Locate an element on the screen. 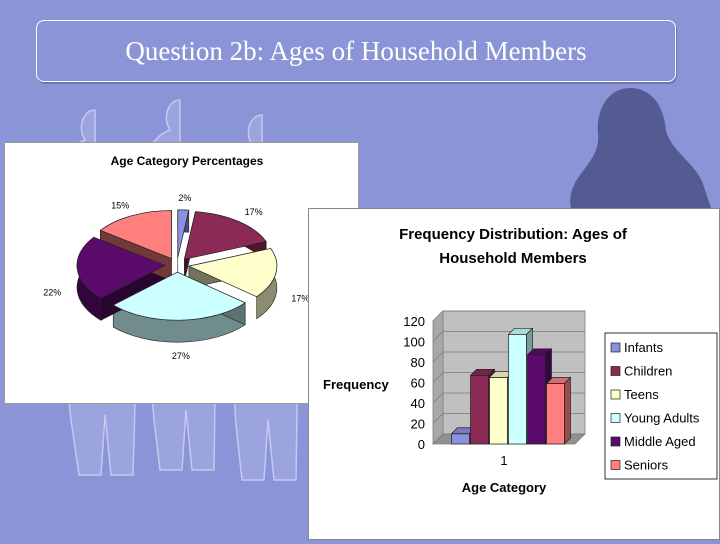 This screenshot has height=544, width=720. bar-middle-aged is located at coordinates (536, 399).